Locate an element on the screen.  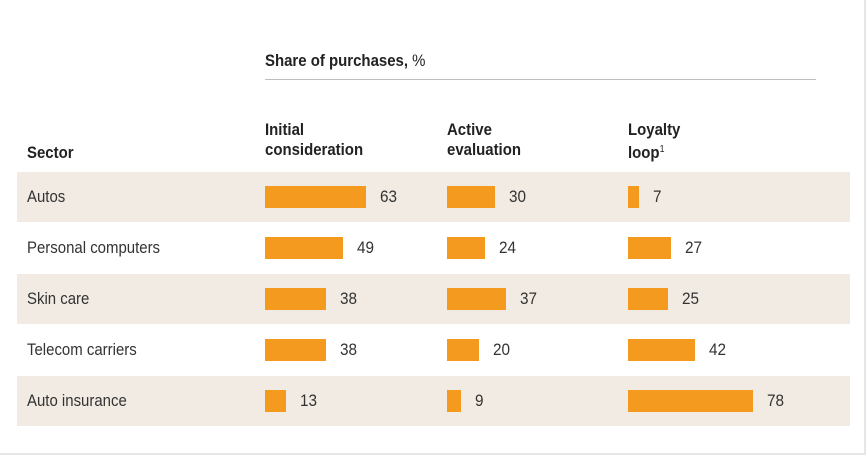
chart-title-unit: % is located at coordinates (419, 60).